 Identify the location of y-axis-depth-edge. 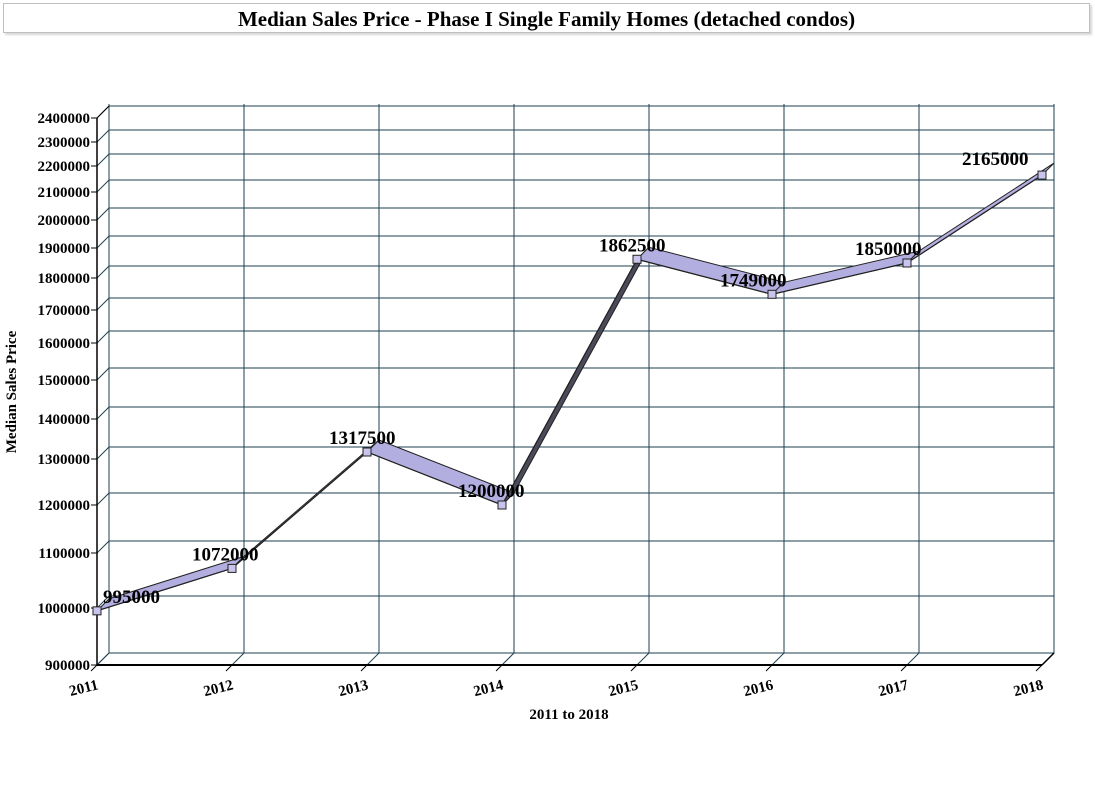
(103, 112).